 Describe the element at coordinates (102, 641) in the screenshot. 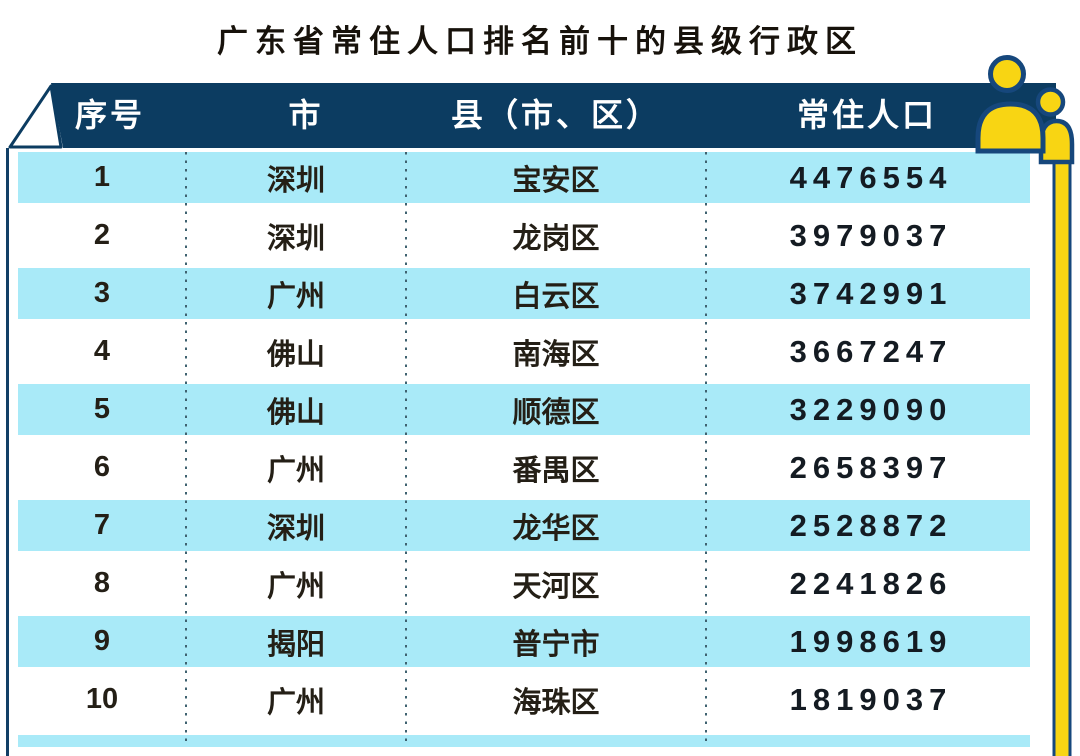

I see `rank-cell: 9` at that location.